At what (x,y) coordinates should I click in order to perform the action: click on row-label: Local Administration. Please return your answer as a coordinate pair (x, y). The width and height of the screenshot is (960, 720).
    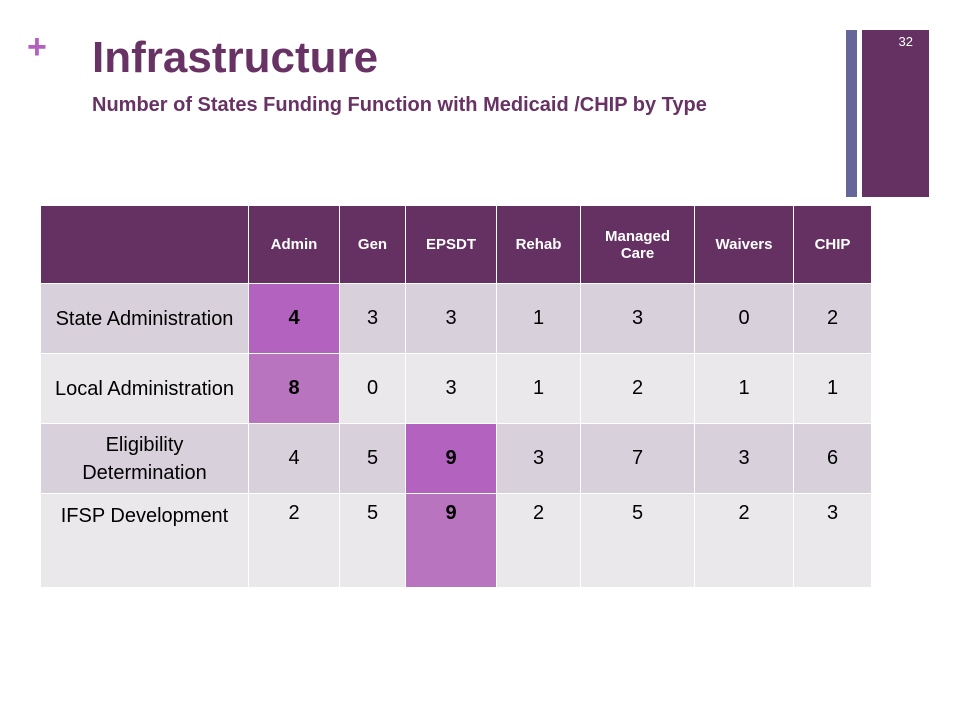
    Looking at the image, I should click on (144, 388).